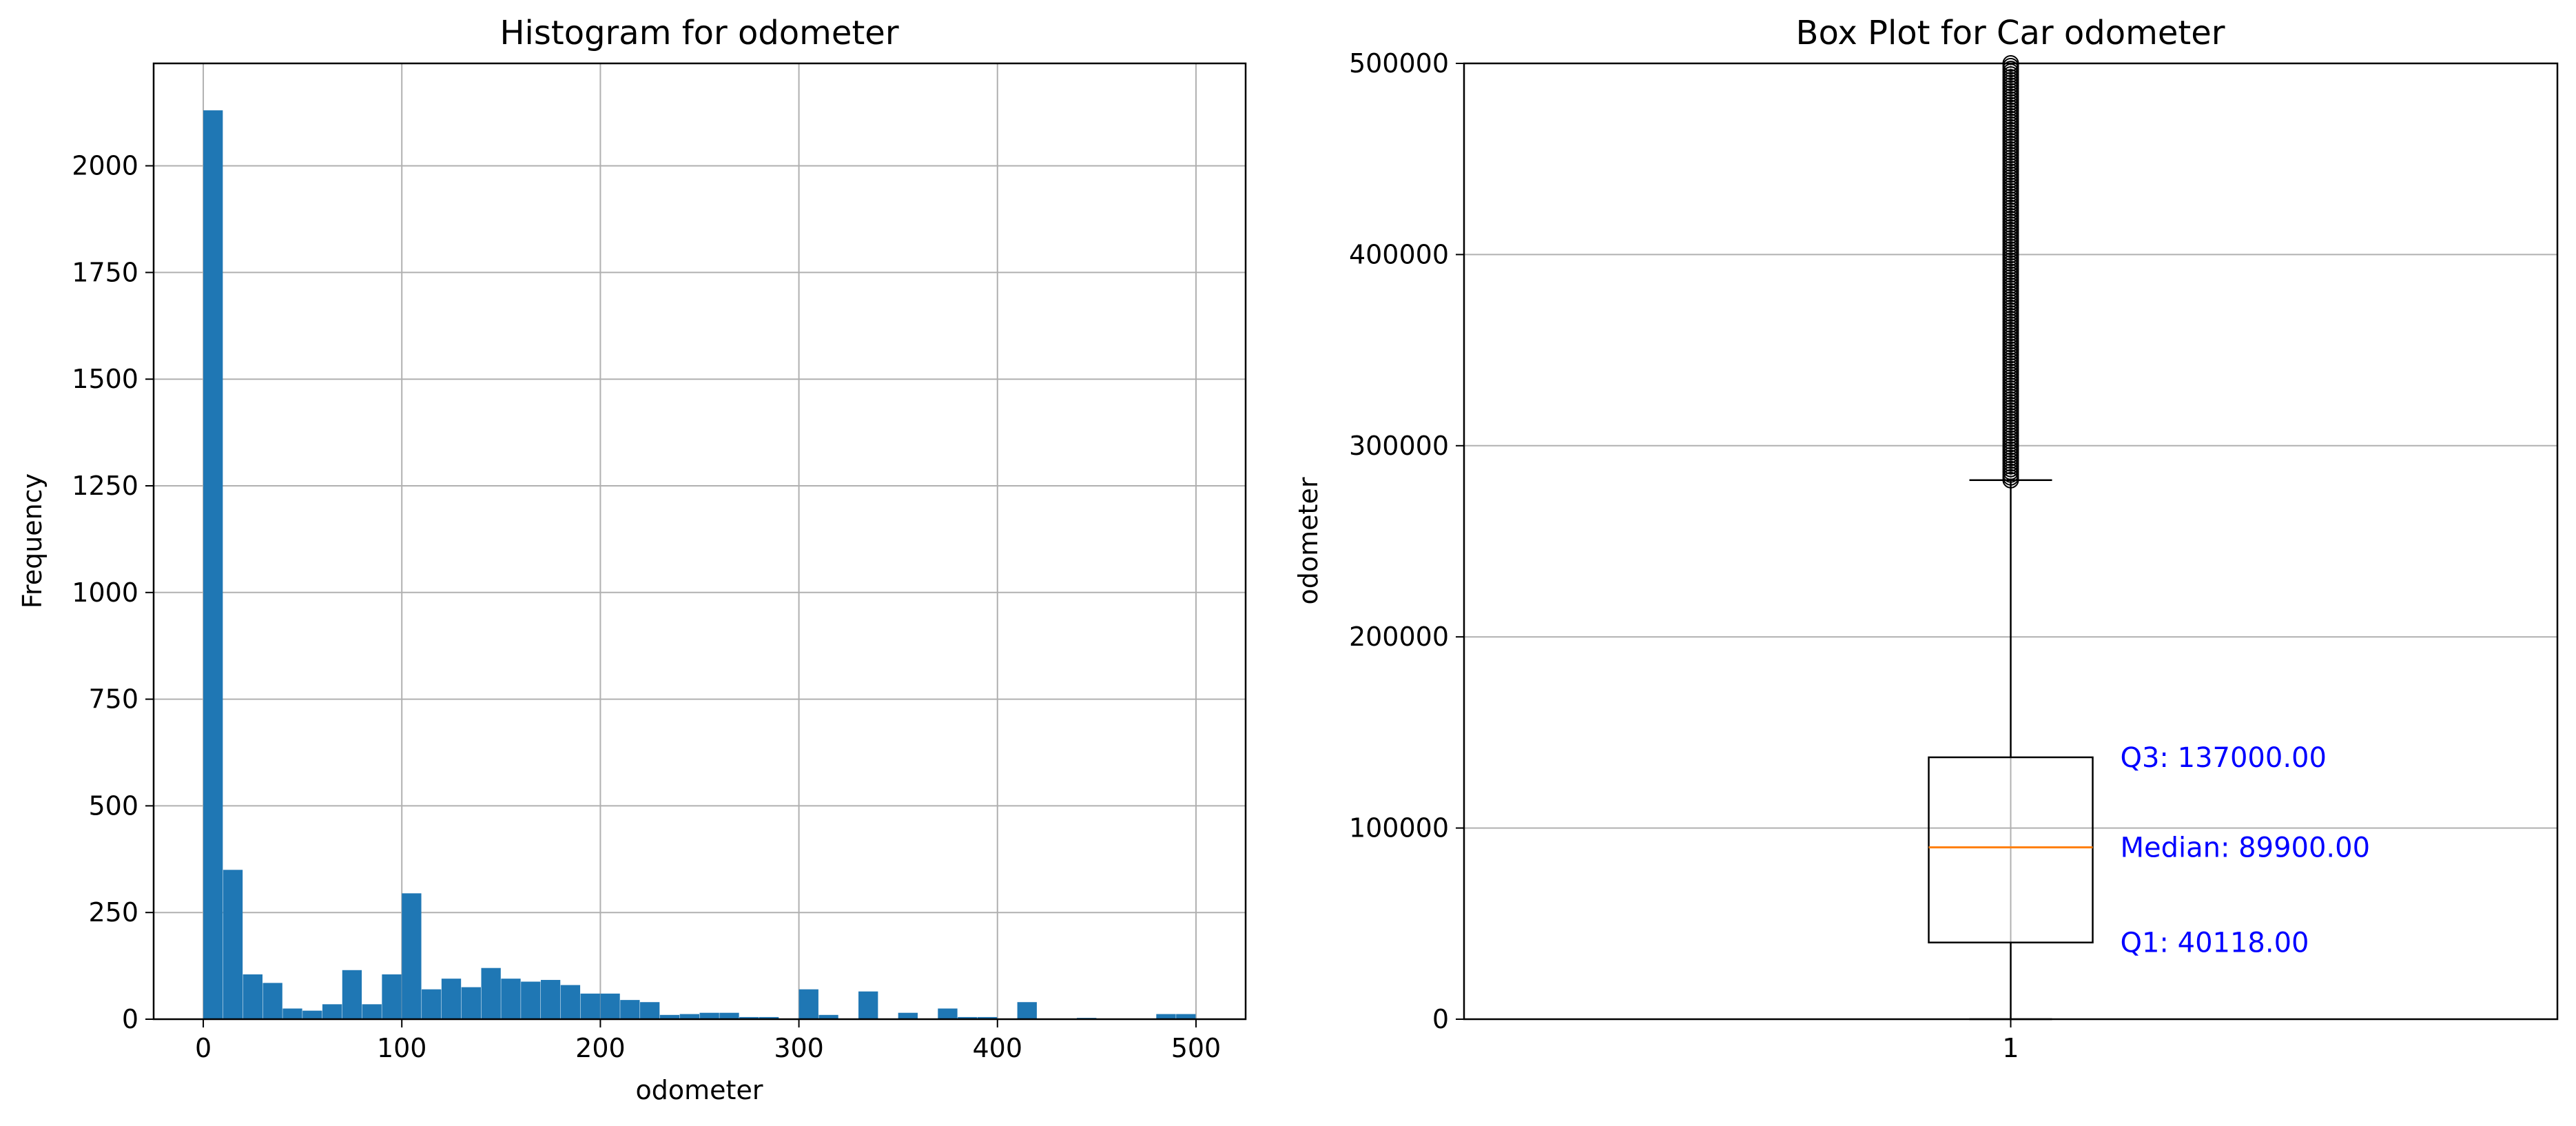 Image resolution: width=2576 pixels, height=1126 pixels. What do you see at coordinates (113, 913) in the screenshot?
I see `histogram-y-tick-label: 250` at bounding box center [113, 913].